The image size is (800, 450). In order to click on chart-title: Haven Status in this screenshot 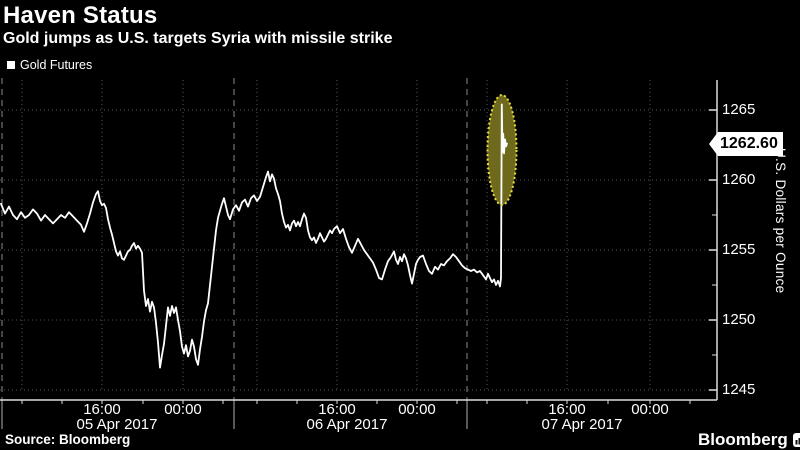, I will do `click(80, 15)`.